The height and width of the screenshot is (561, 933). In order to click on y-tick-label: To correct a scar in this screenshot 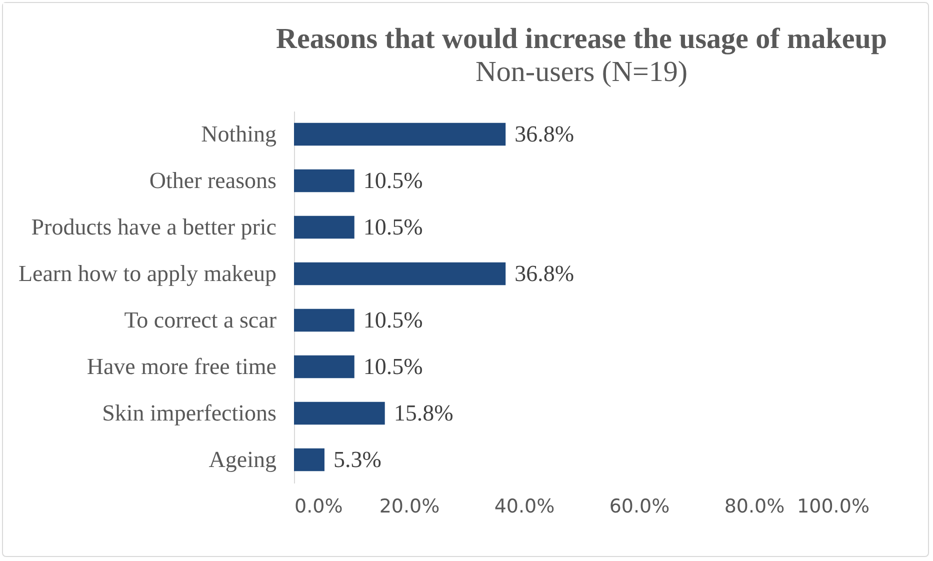, I will do `click(200, 319)`.